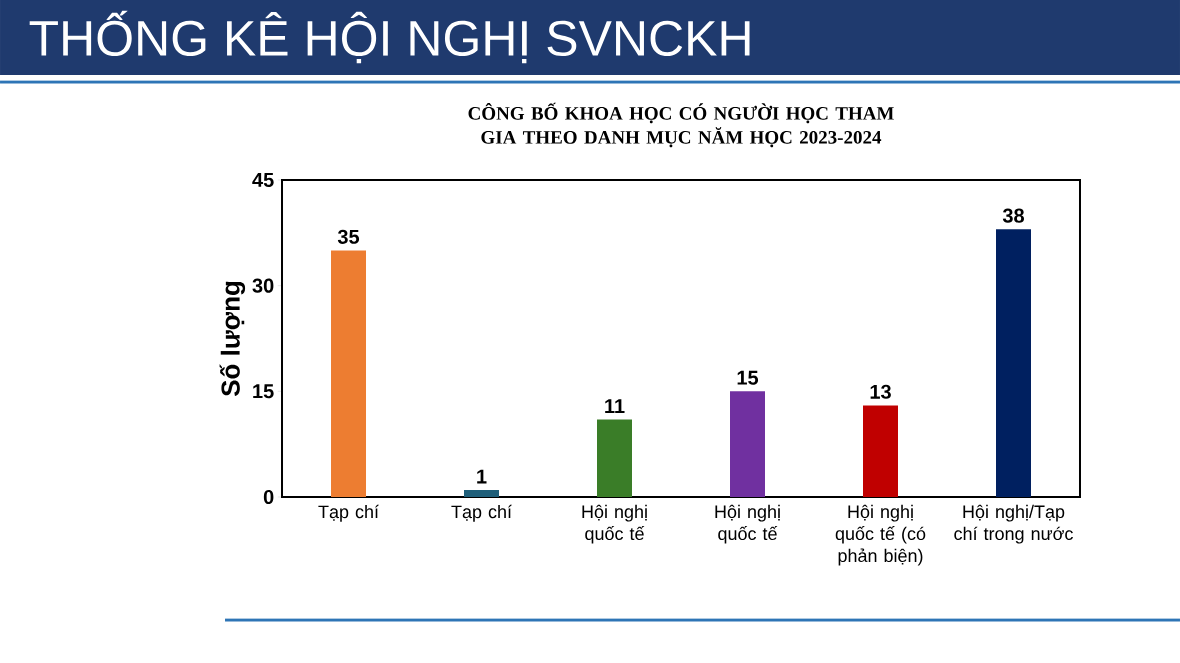 The width and height of the screenshot is (1180, 663). What do you see at coordinates (389, 37) in the screenshot?
I see `chart-title: THỐNG KÊ HỘI NGHỊ SVNCKH` at bounding box center [389, 37].